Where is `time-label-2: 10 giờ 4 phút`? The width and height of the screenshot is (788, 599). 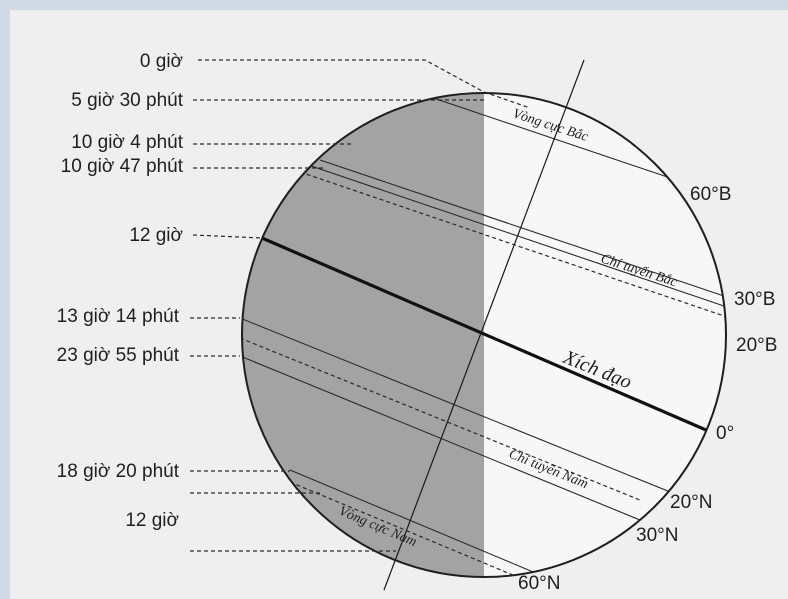 time-label-2: 10 giờ 4 phút is located at coordinates (127, 142).